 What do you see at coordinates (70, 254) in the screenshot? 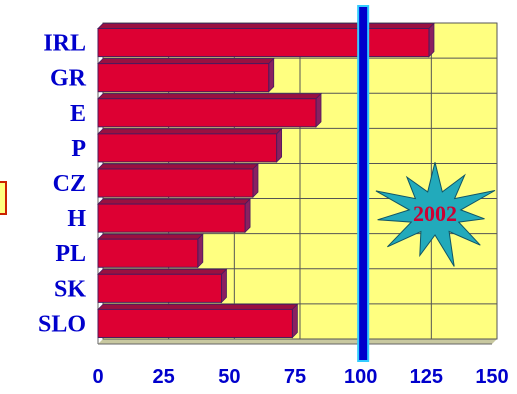
I see `category-label-pl: PL` at bounding box center [70, 254].